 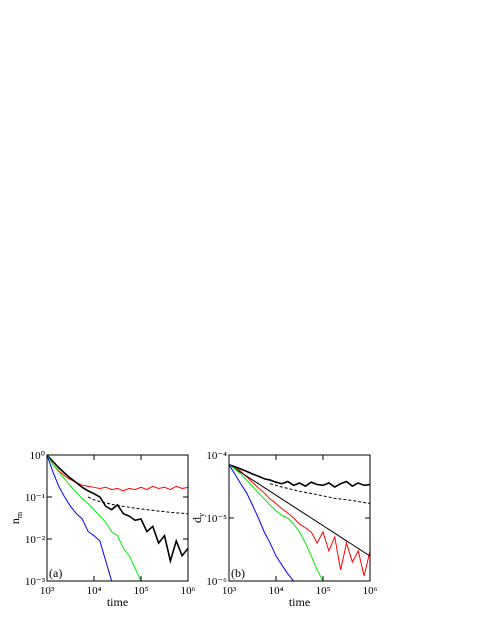 I want to click on panel-label: (b), so click(x=238, y=573).